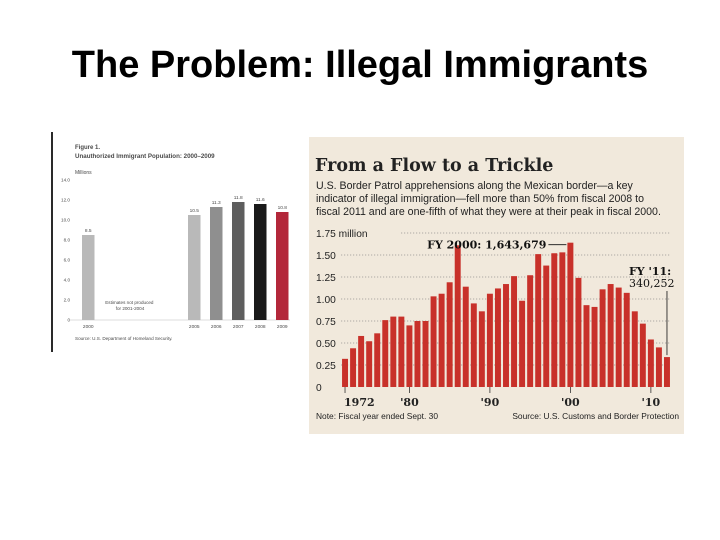  I want to click on apprehensions-bar-1972, so click(345, 372).